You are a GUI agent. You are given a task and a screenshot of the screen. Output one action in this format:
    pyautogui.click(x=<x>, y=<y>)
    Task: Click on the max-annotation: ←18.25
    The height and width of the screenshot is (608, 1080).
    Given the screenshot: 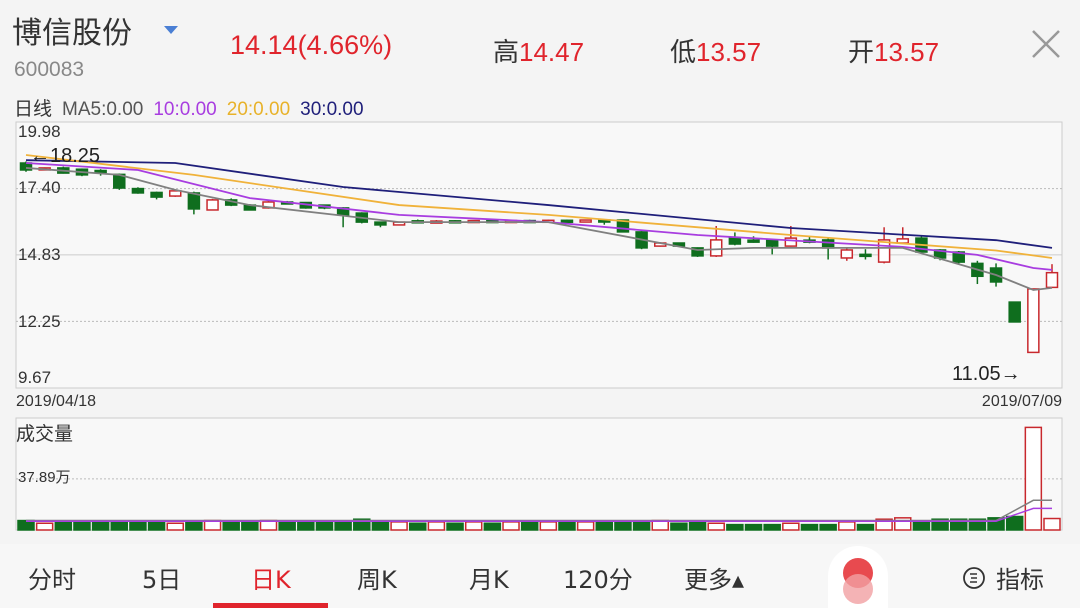 What is the action you would take?
    pyautogui.click(x=65, y=156)
    